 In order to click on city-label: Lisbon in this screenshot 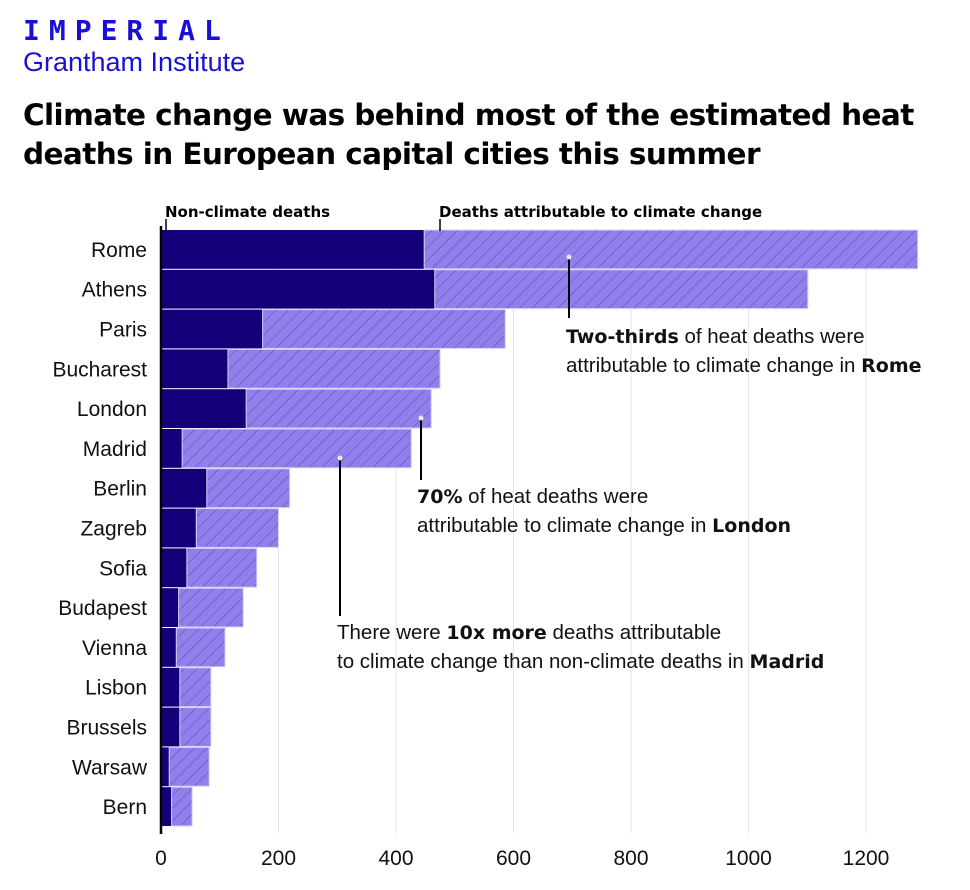, I will do `click(116, 688)`.